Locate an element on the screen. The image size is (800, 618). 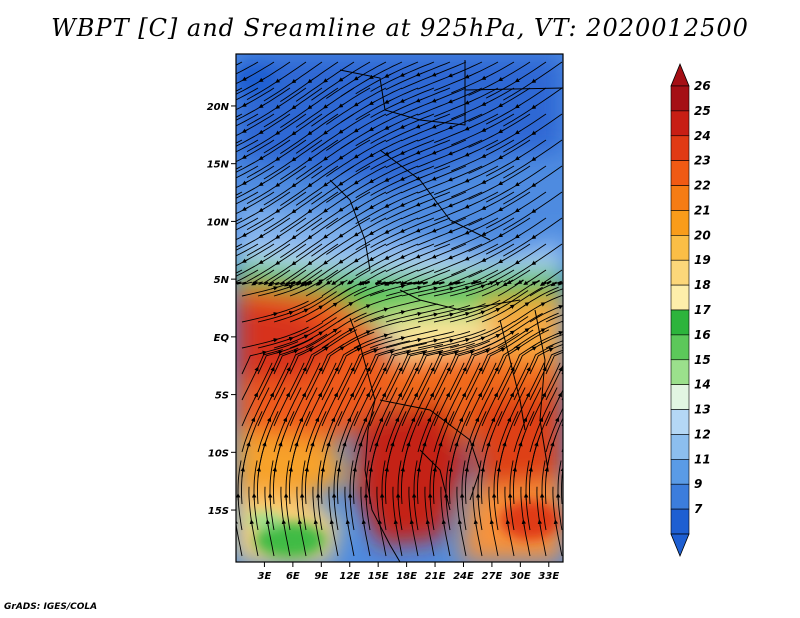
colorbar-label: 23 is located at coordinates (702, 161).